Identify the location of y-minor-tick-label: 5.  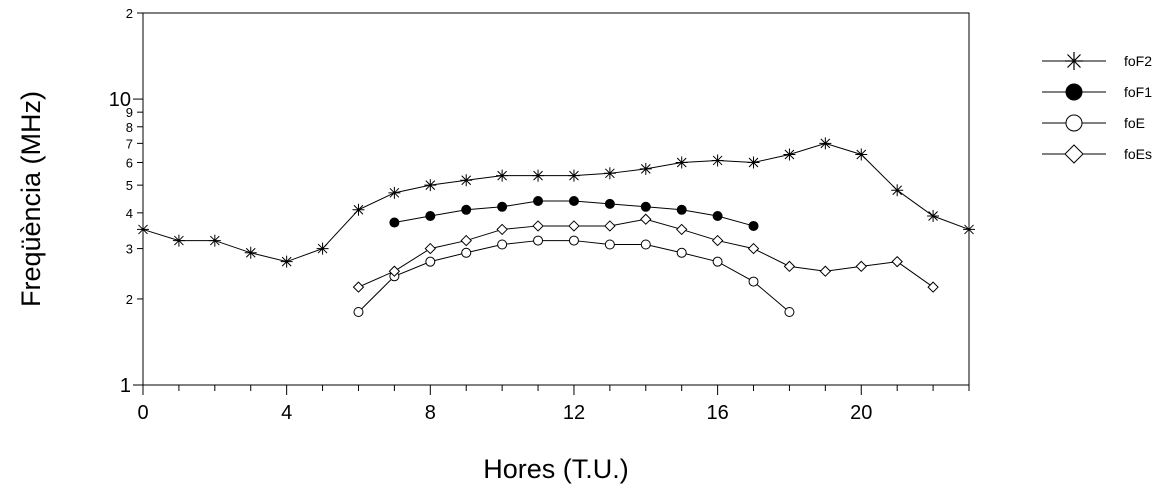
(129, 185).